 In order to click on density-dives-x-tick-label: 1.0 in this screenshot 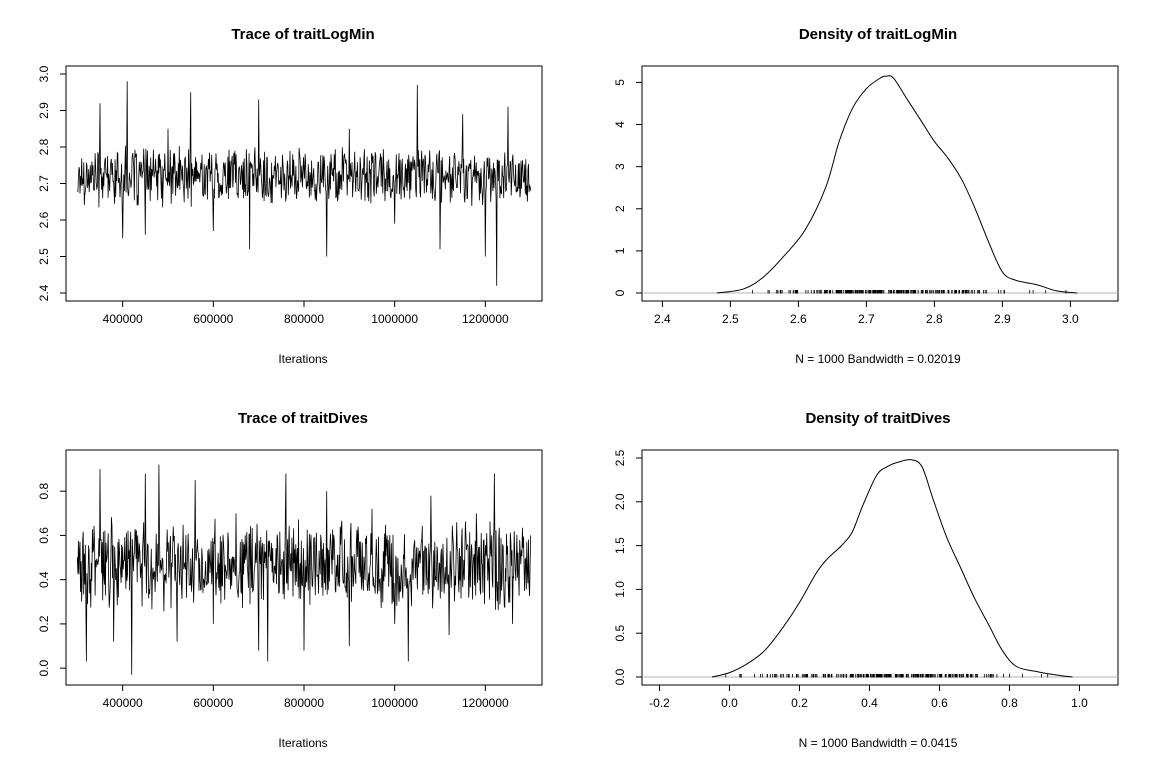, I will do `click(1079, 703)`.